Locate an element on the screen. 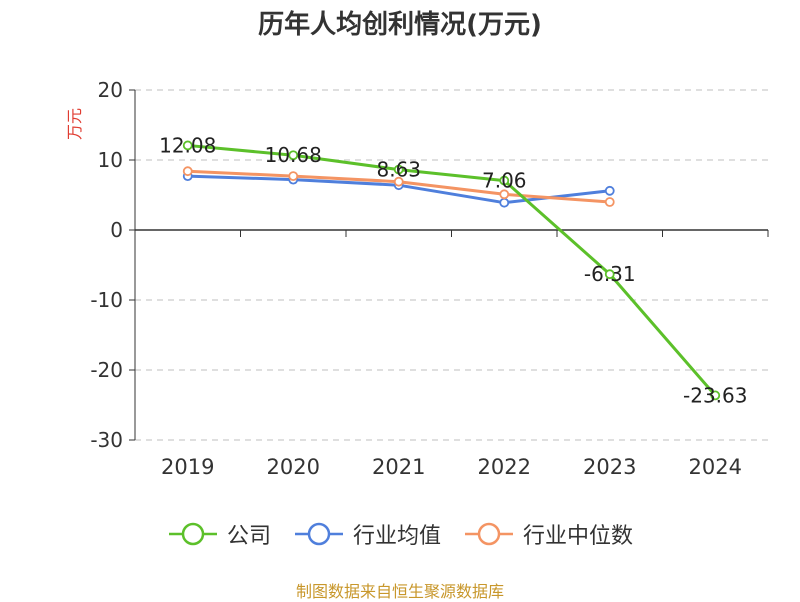 The width and height of the screenshot is (800, 602). y-axis-title: 万元 is located at coordinates (74, 124).